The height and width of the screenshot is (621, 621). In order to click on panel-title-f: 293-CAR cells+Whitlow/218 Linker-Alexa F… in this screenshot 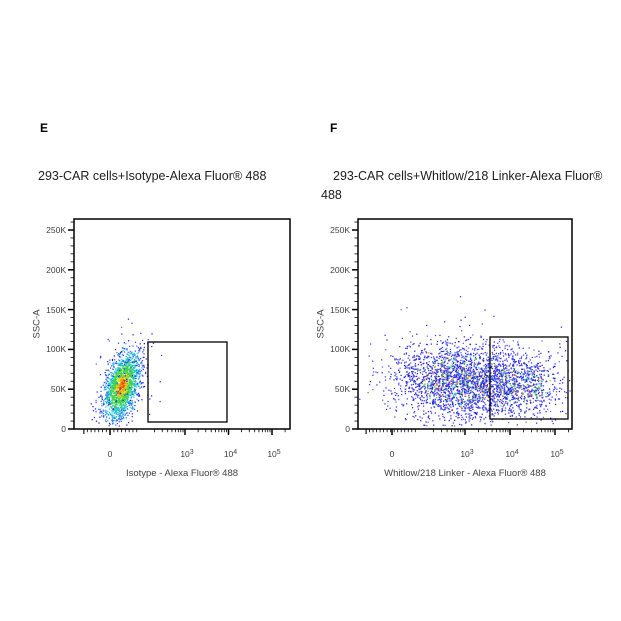, I will do `click(462, 185)`.